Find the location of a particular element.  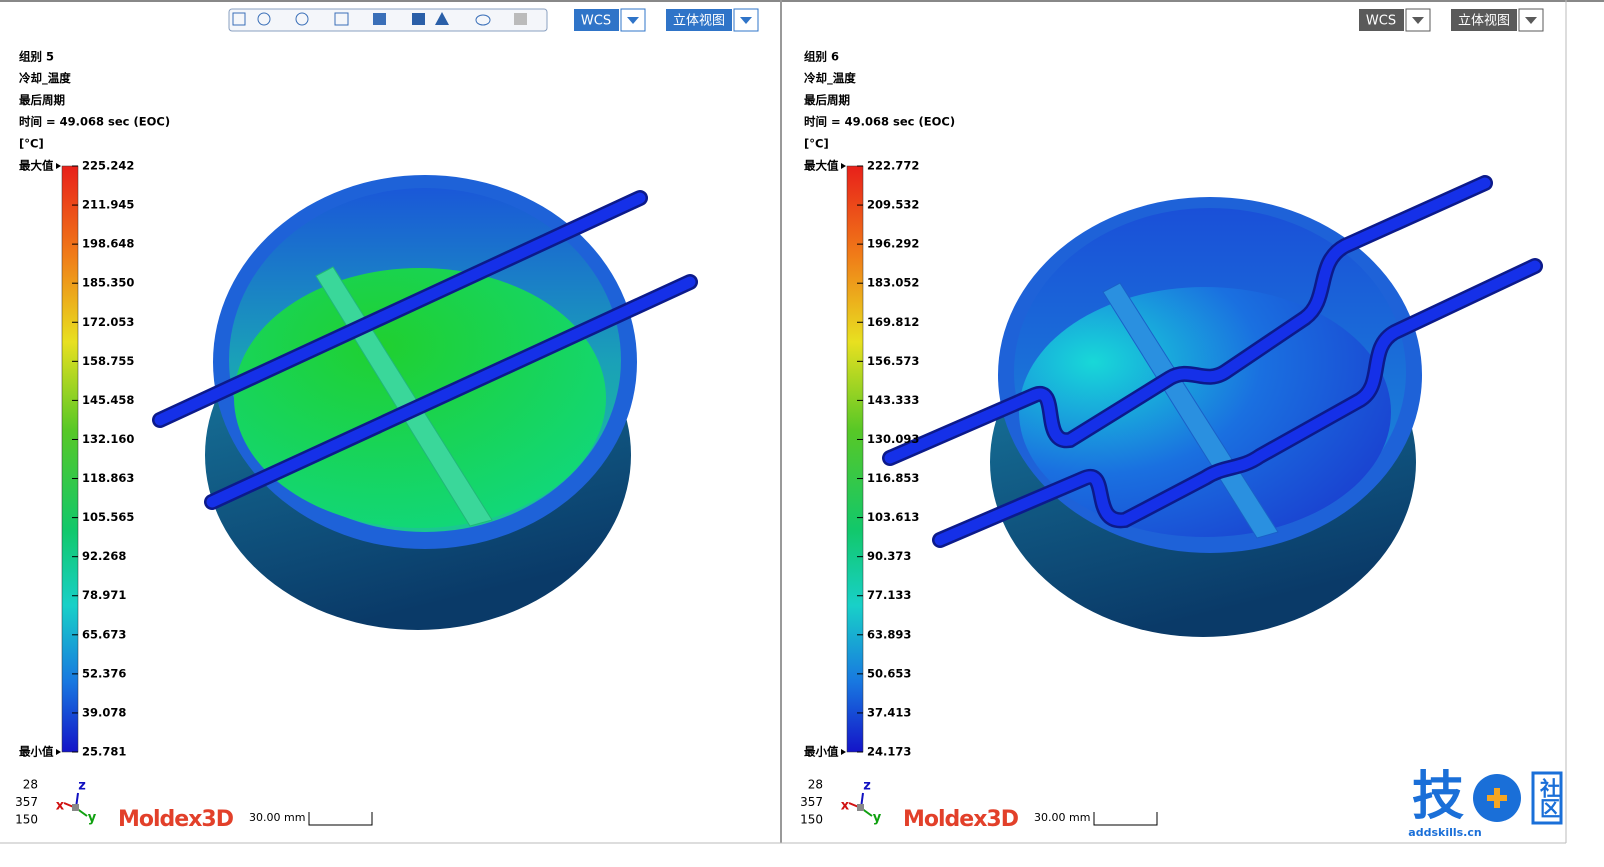

watermark-char: 技 is located at coordinates (1438, 797).